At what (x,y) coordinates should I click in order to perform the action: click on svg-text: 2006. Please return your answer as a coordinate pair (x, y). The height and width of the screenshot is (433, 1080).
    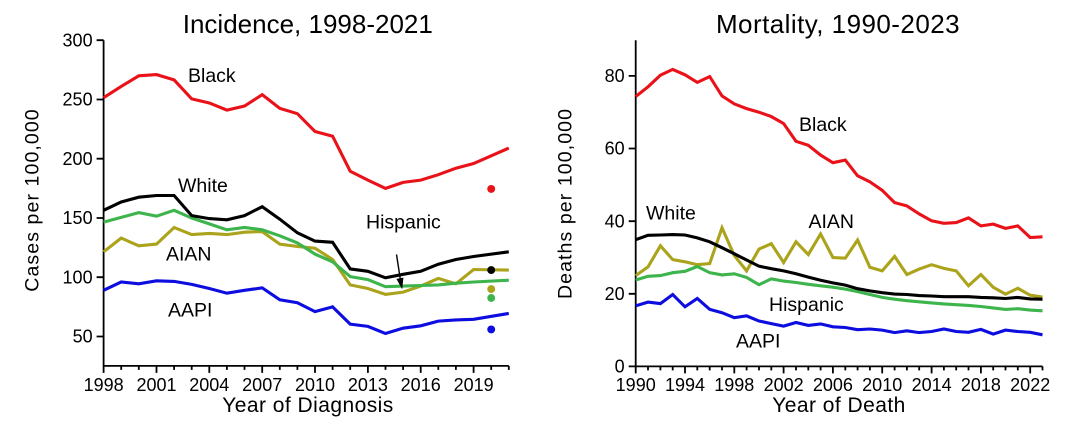
    Looking at the image, I should click on (833, 385).